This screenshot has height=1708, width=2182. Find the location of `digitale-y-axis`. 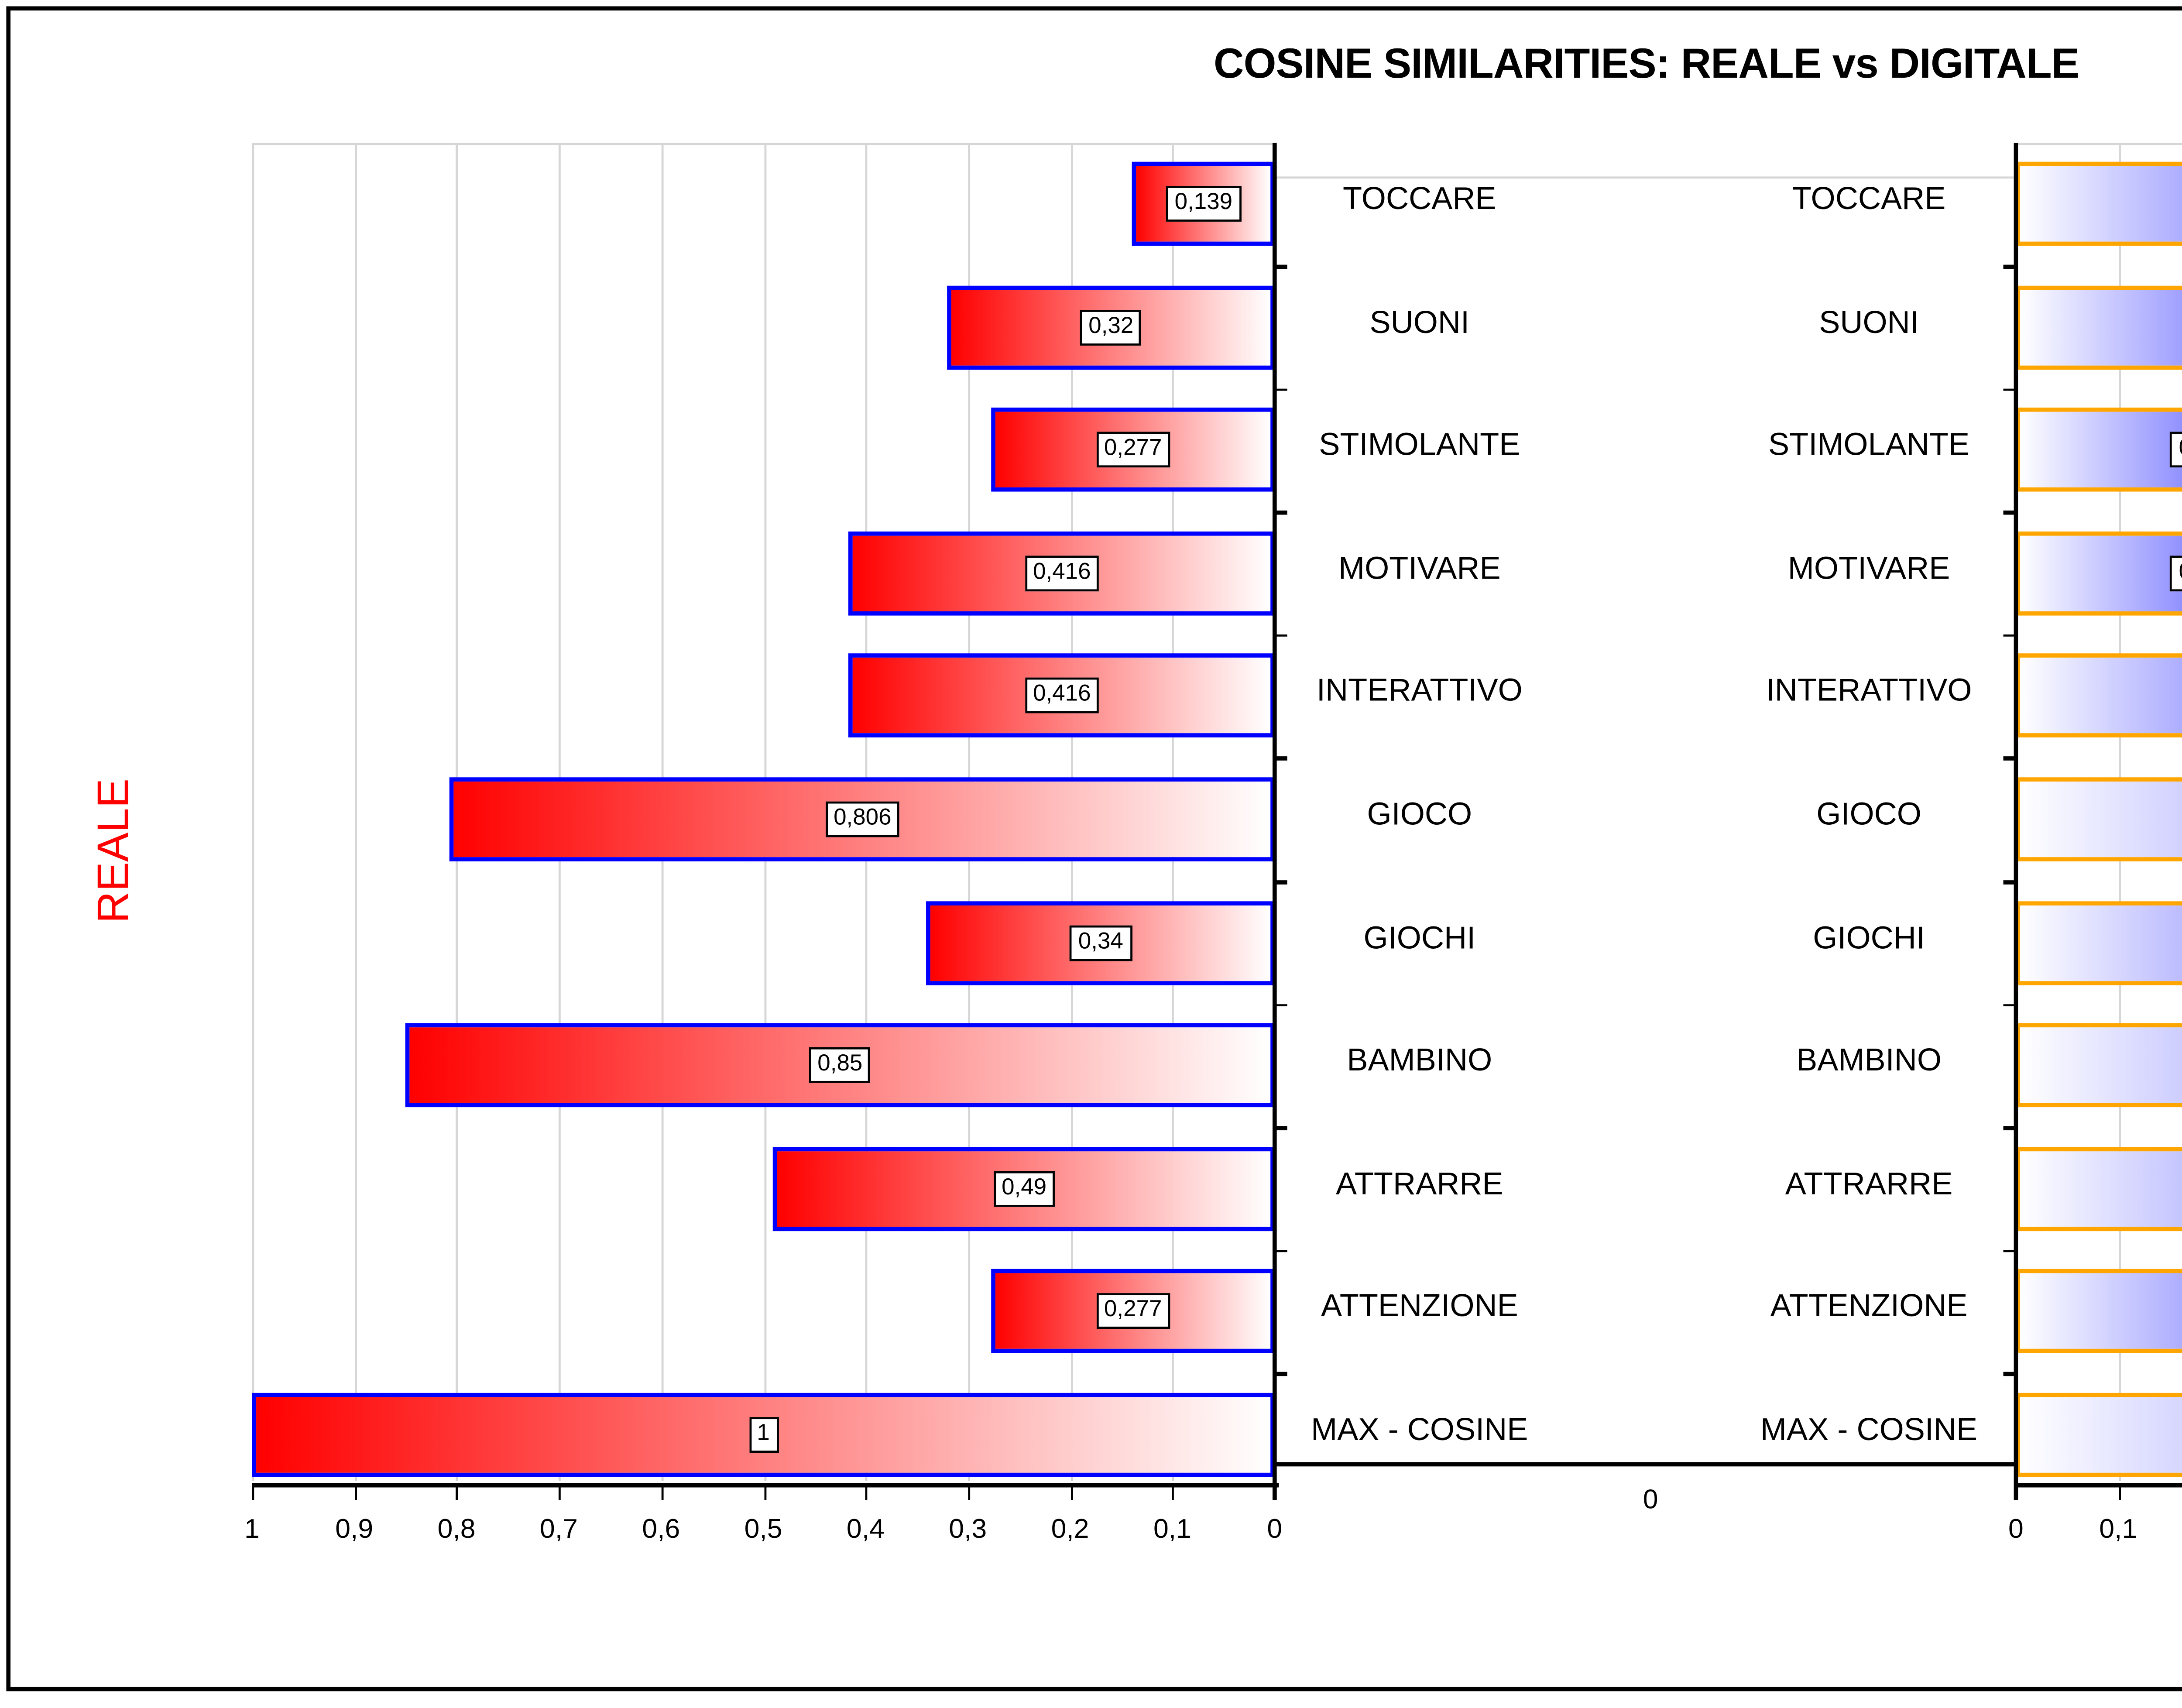

digitale-y-axis is located at coordinates (2016, 821).